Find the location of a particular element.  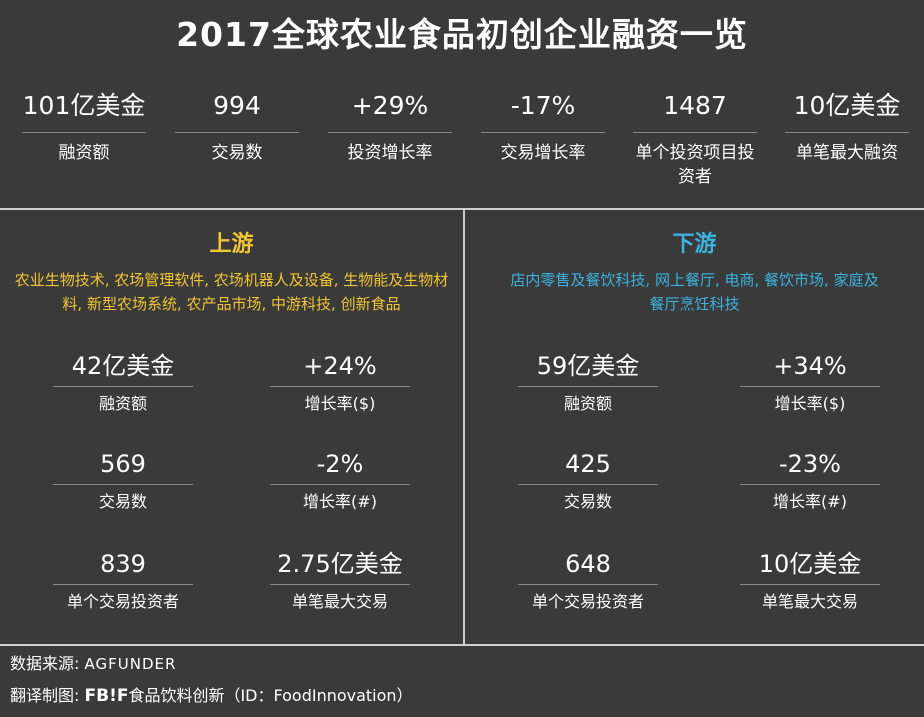

translator-name: 食品饮料创新（ID：FoodInnovation） is located at coordinates (270, 695).